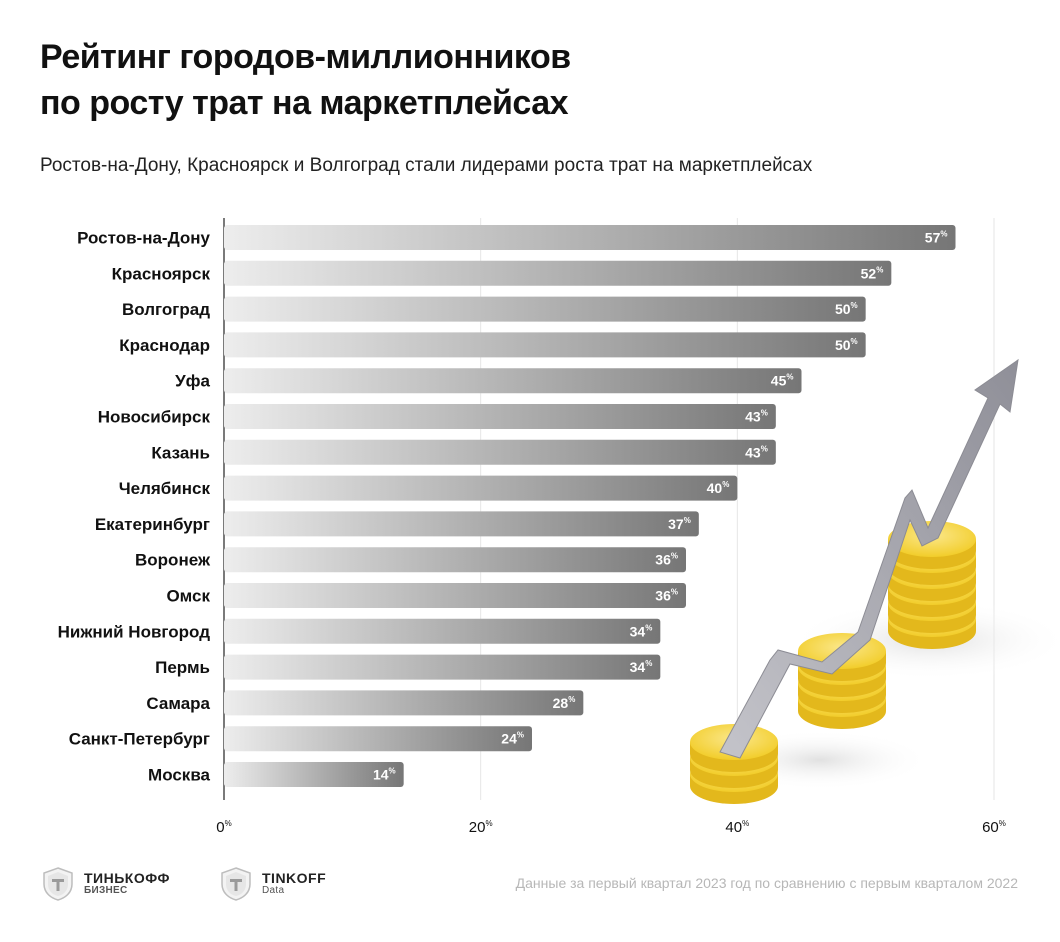  I want to click on logo1-main: ТИНЬКОФФ, so click(127, 878).